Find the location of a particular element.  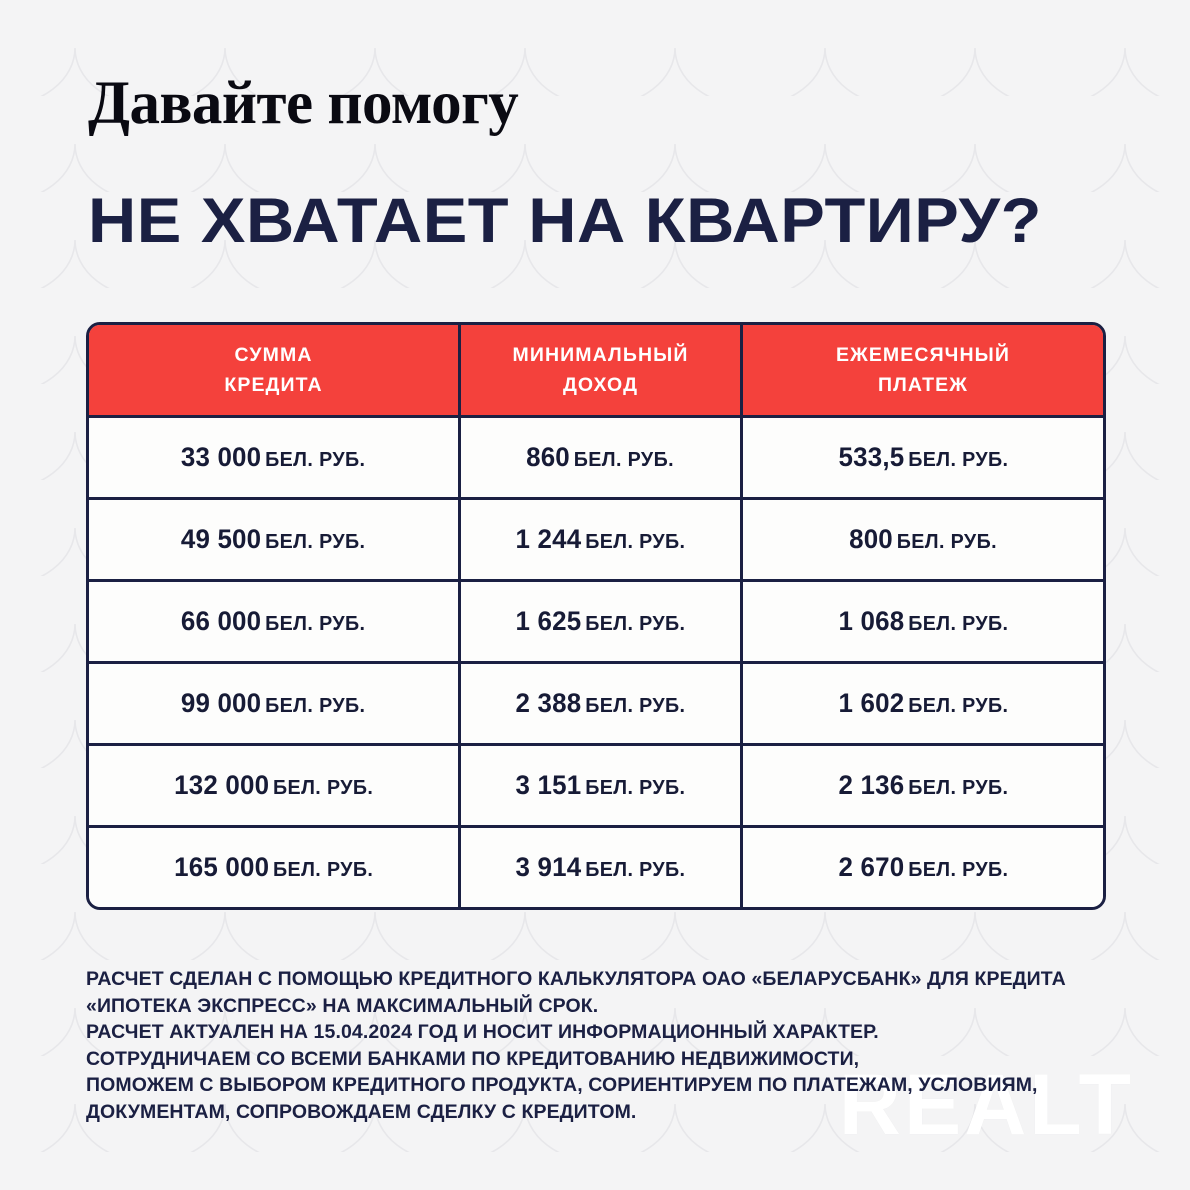

header-line-1: МИНИМАЛЬНЫЙ is located at coordinates (600, 354).